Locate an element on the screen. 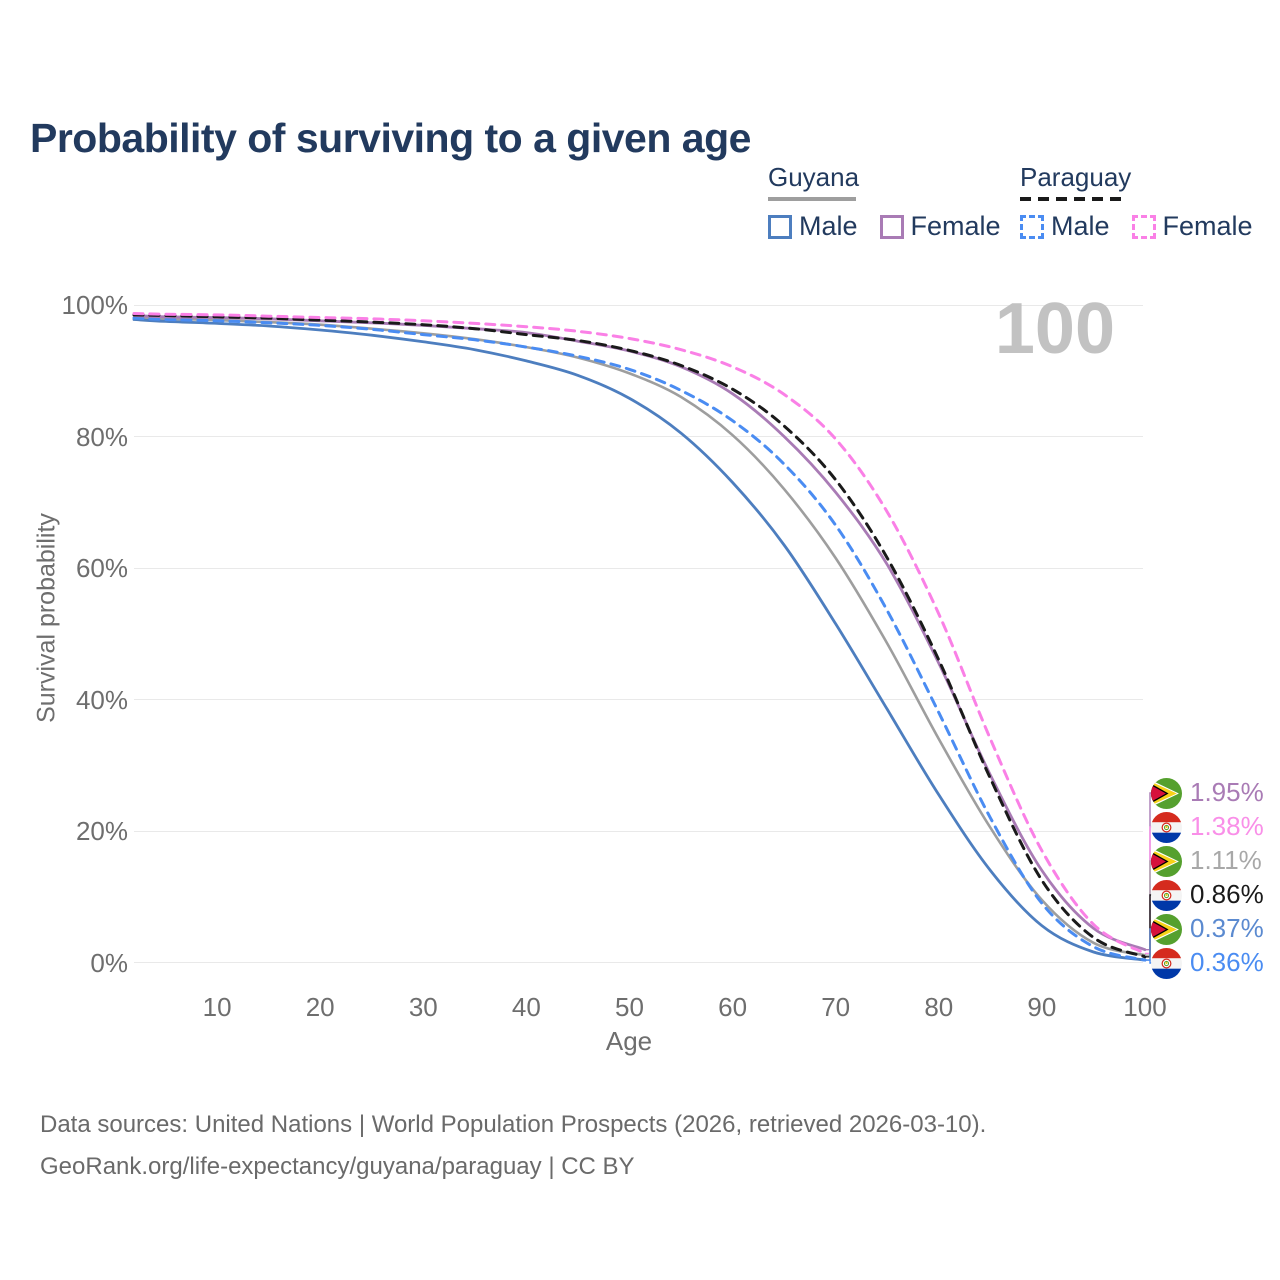 The image size is (1280, 1280). y-tick-label: 80% is located at coordinates (101, 436).